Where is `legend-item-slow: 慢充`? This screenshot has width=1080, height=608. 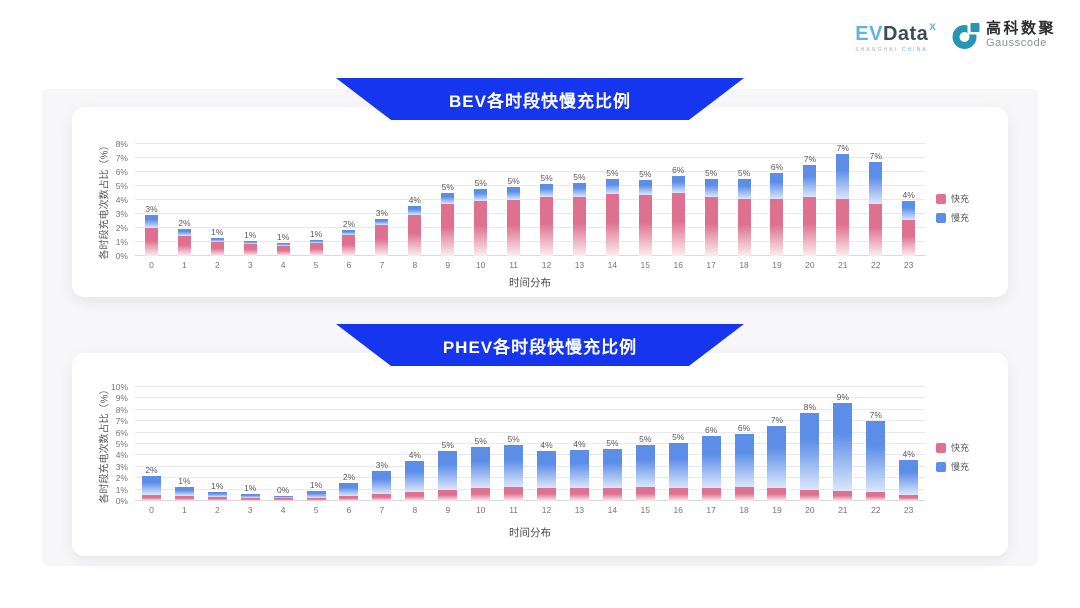 legend-item-slow: 慢充 is located at coordinates (964, 217).